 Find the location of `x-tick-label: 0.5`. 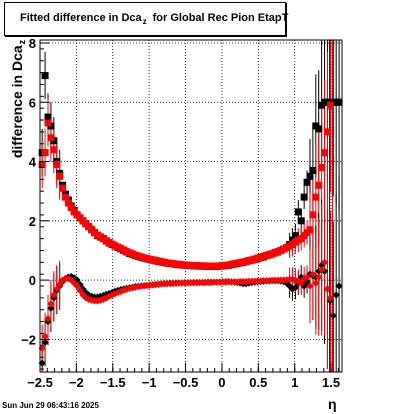

x-tick-label: 0.5 is located at coordinates (258, 382).